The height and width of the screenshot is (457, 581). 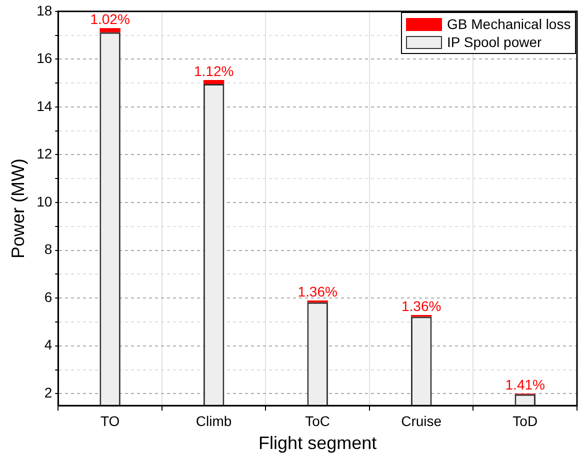 I want to click on y-tick-label: 8, so click(x=48, y=249).